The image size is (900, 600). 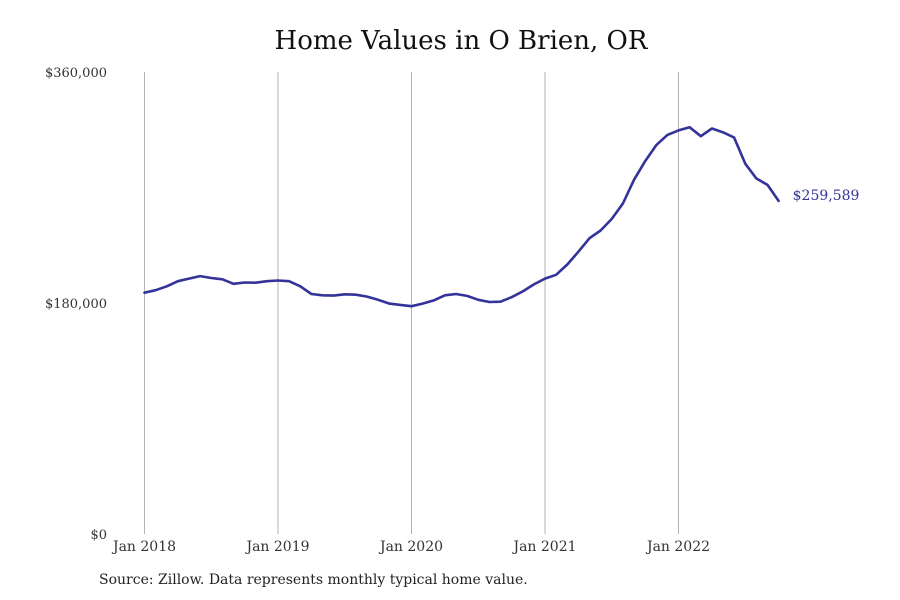 What do you see at coordinates (461, 41) in the screenshot?
I see `chart-title: Home Values in O Brien, OR` at bounding box center [461, 41].